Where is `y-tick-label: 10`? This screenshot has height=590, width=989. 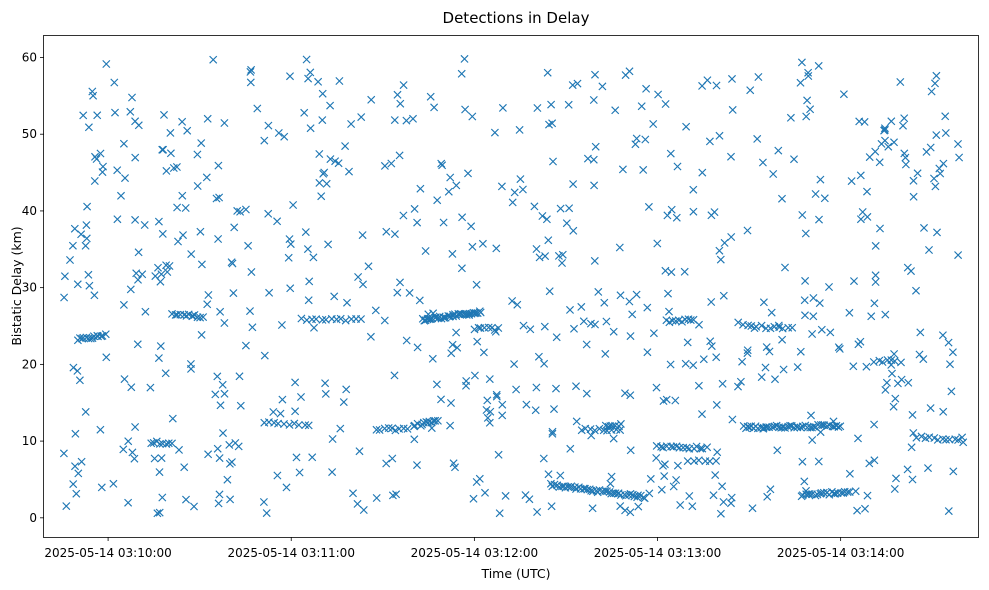 y-tick-label: 10 is located at coordinates (29, 441).